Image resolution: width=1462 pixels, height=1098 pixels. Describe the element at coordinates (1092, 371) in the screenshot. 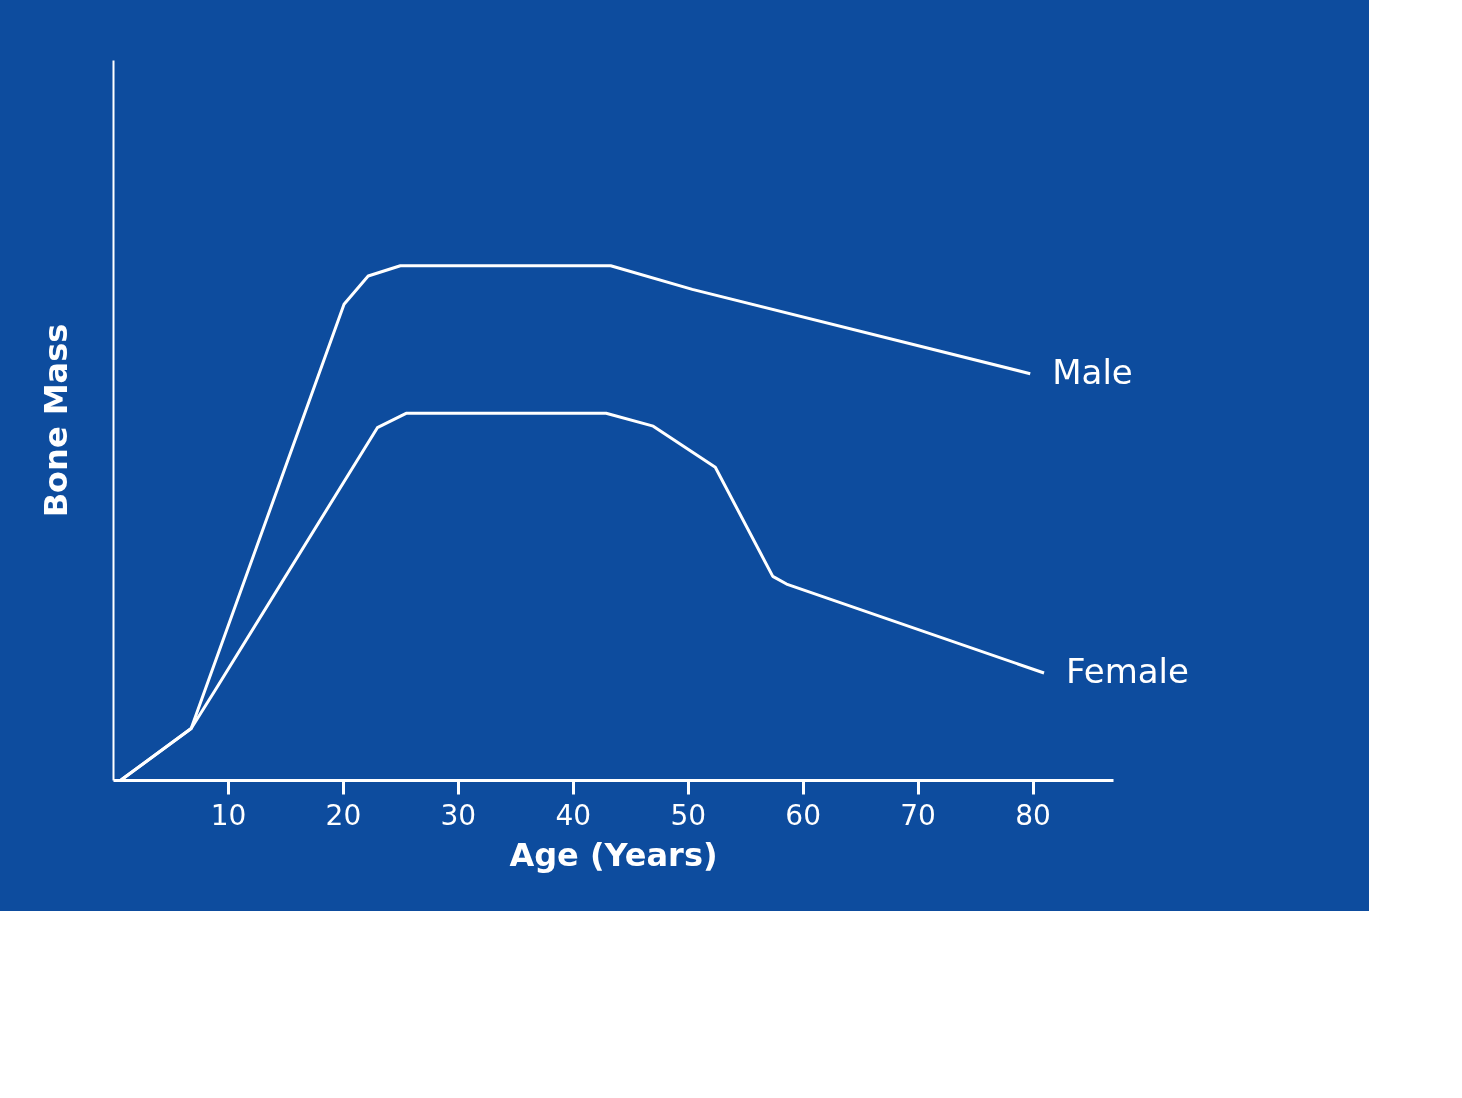

I see `series-label: Male` at that location.